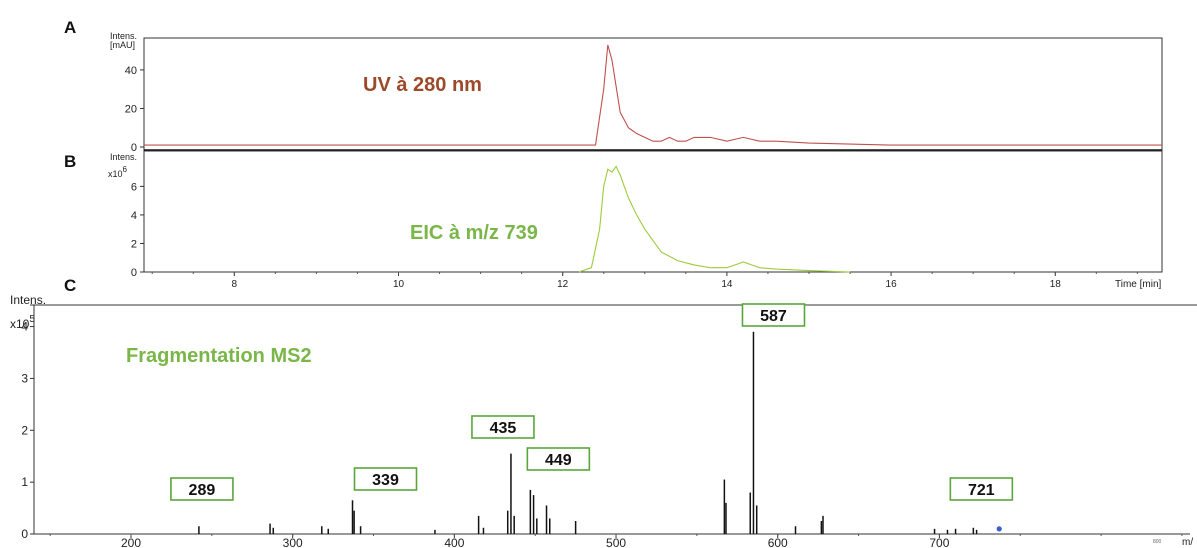  What do you see at coordinates (24, 378) in the screenshot?
I see `ms2-ytick-label: 3` at bounding box center [24, 378].